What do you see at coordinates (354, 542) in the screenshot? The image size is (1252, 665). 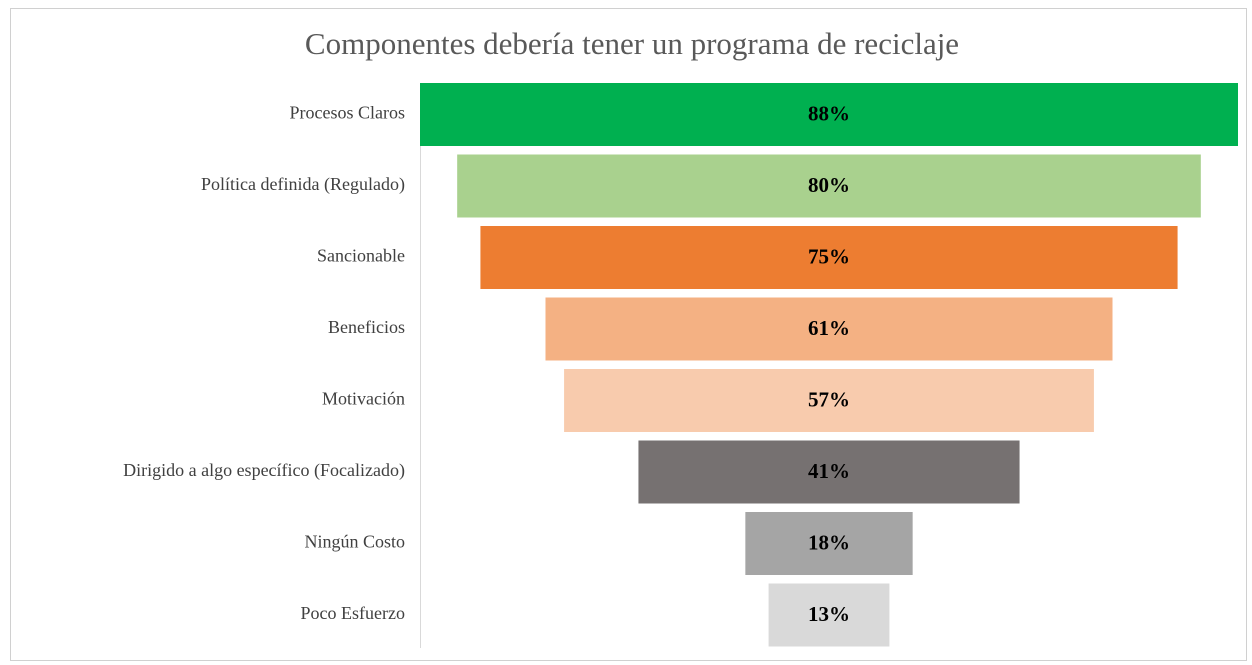 I see `category-label: Ningún Costo` at bounding box center [354, 542].